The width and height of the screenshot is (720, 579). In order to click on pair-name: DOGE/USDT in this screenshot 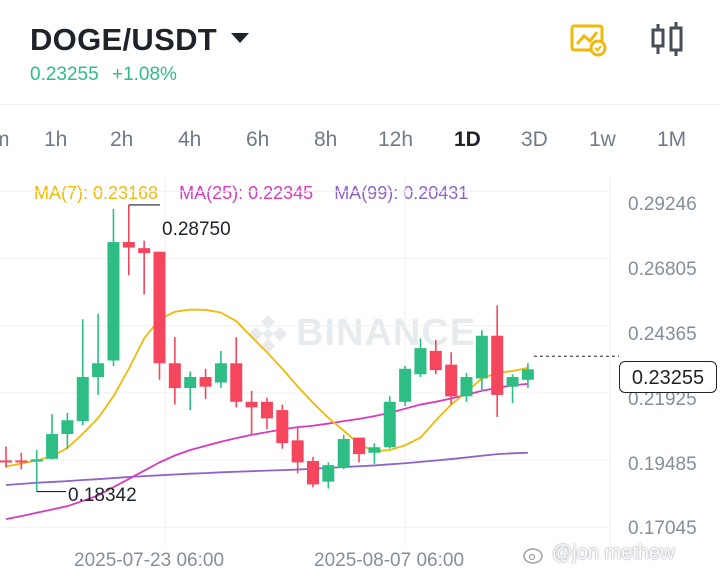, I will do `click(123, 39)`.